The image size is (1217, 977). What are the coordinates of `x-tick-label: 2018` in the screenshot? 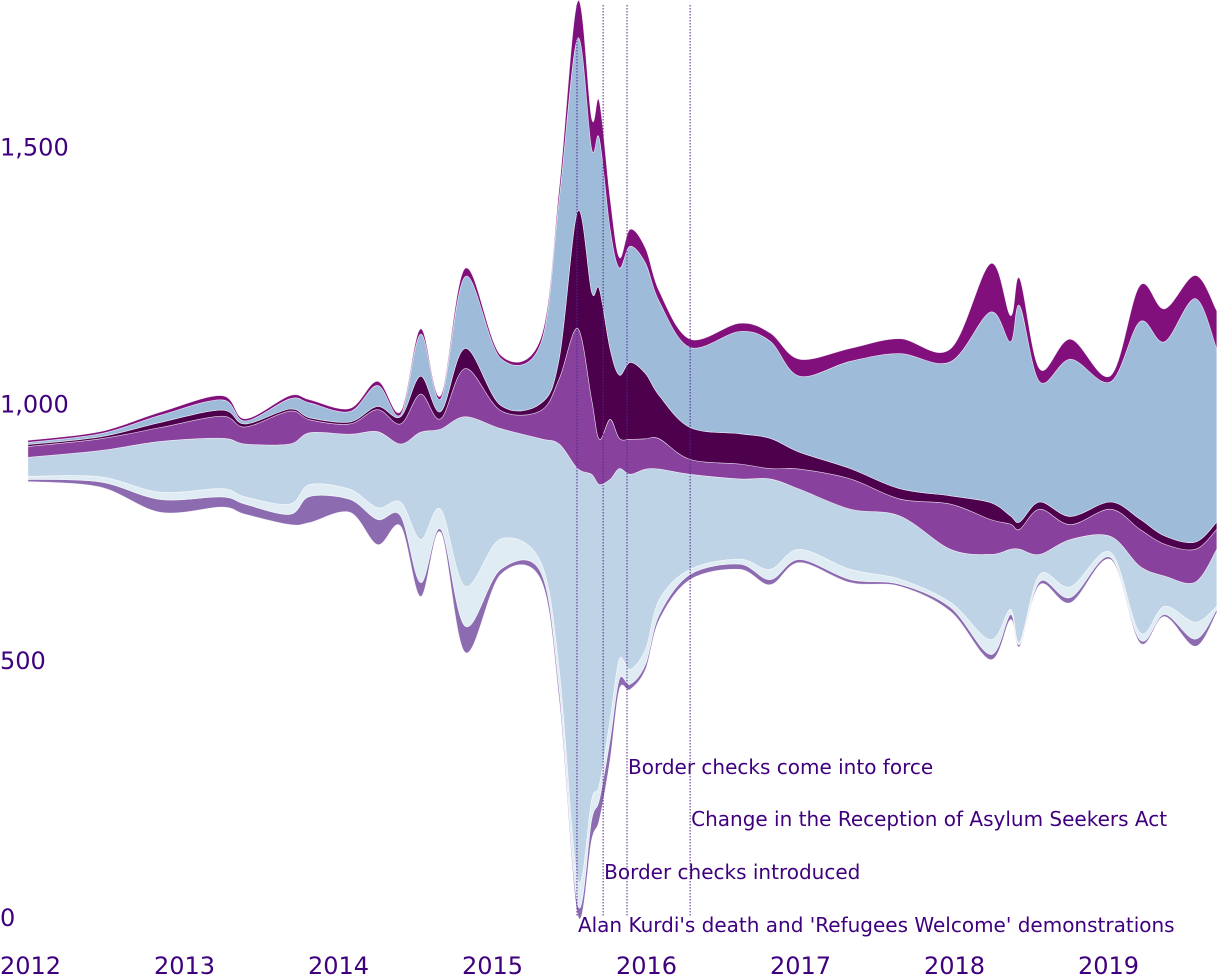 It's located at (954, 964).